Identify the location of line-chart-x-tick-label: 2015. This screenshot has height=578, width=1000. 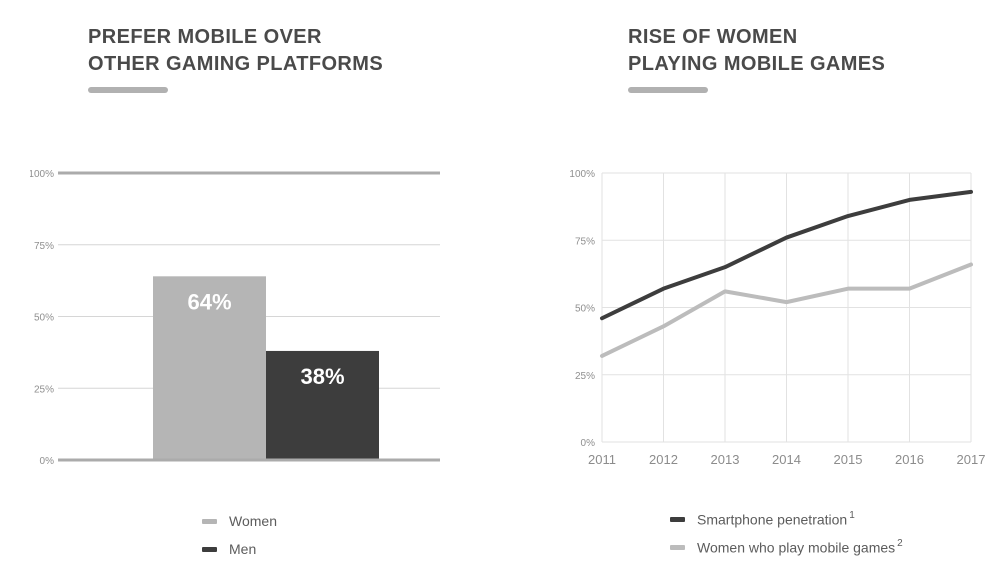
(848, 459).